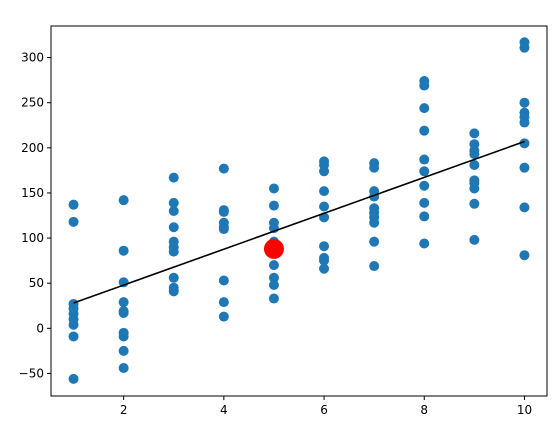  What do you see at coordinates (324, 410) in the screenshot?
I see `x-tick-label: 6` at bounding box center [324, 410].